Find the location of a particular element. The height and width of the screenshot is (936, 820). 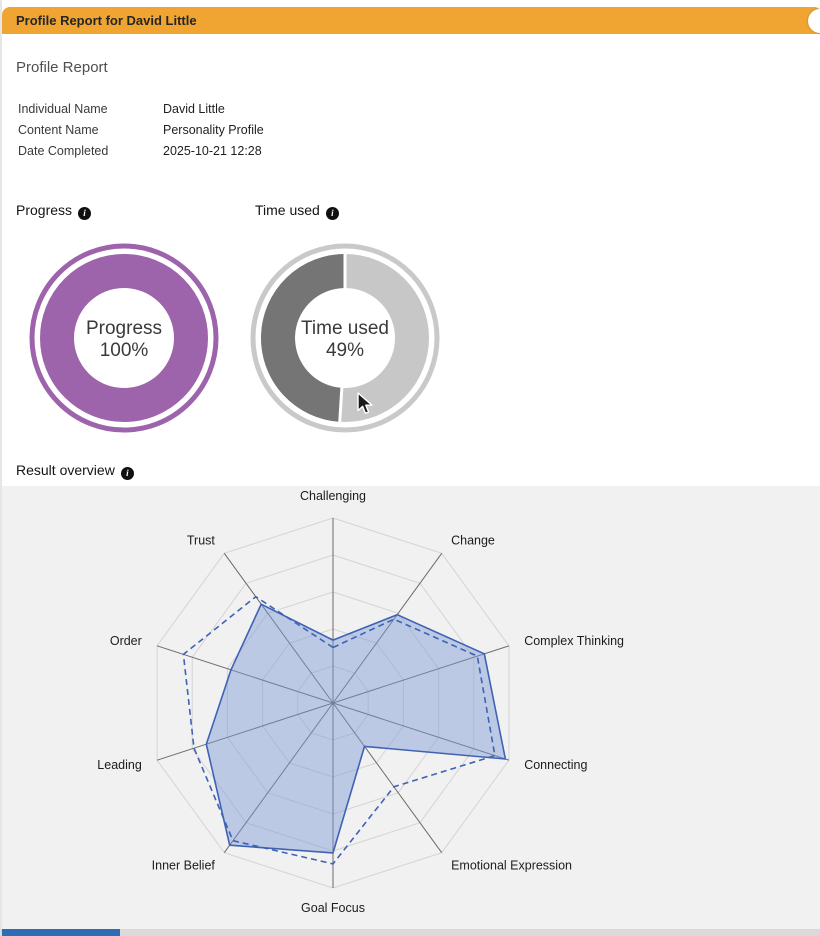

mouse-cursor is located at coordinates (367, 404).